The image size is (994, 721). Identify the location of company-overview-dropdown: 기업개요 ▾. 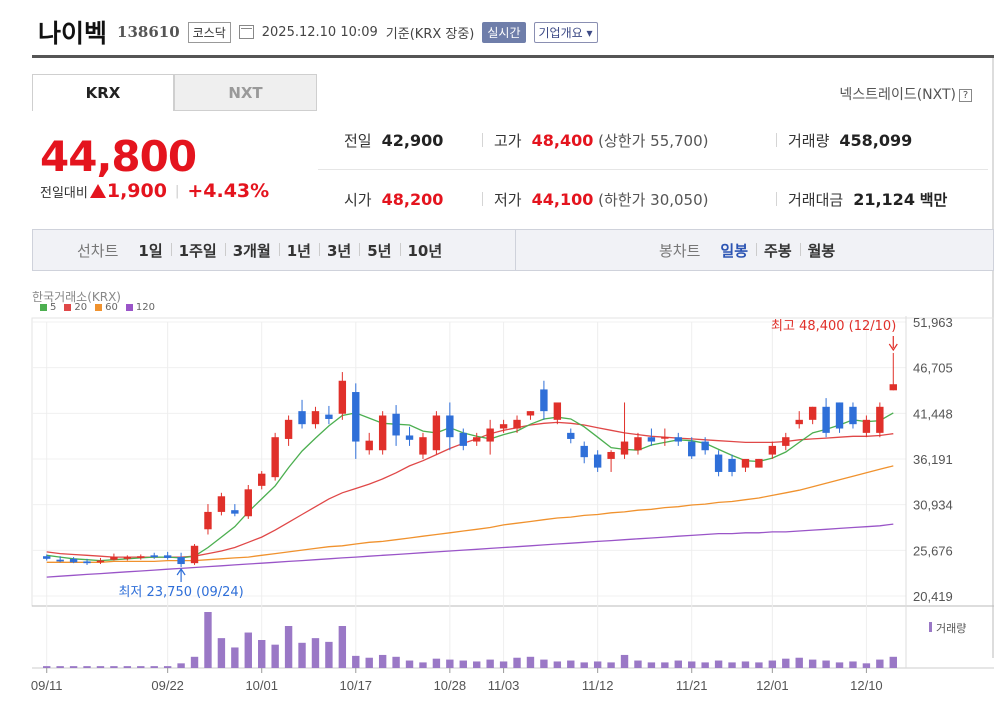
(565, 32).